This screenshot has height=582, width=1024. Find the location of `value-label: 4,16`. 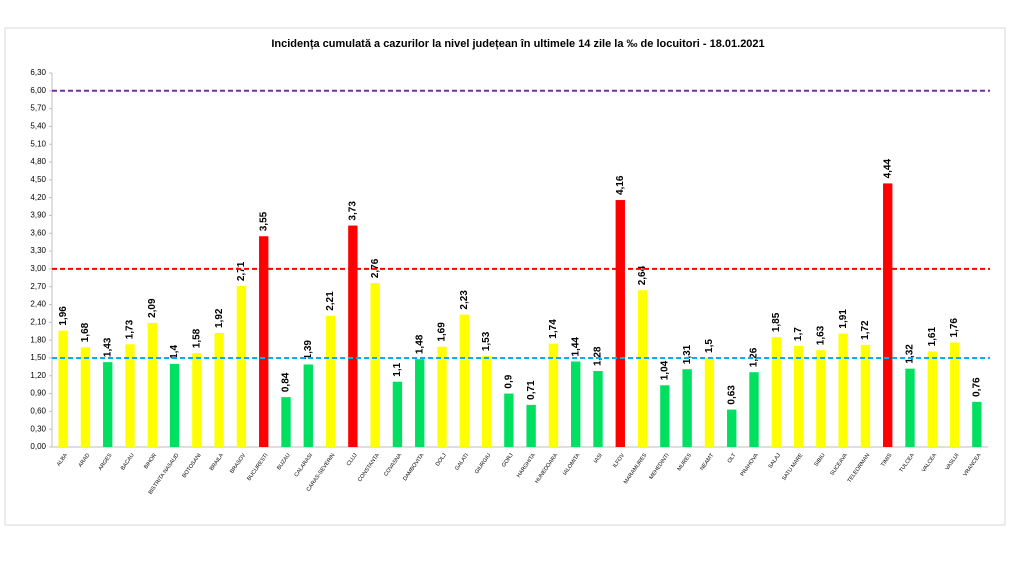

value-label: 4,16 is located at coordinates (620, 185).